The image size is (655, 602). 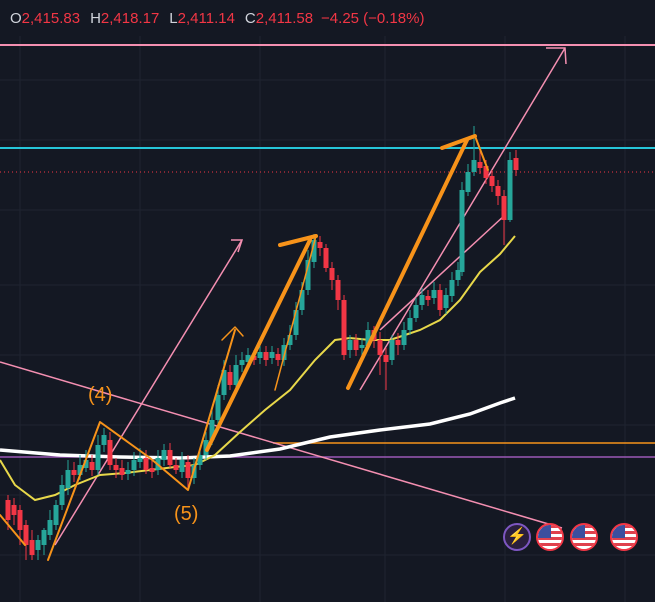 What do you see at coordinates (373, 18) in the screenshot?
I see `change-value: −4.25 (−0.18%)` at bounding box center [373, 18].